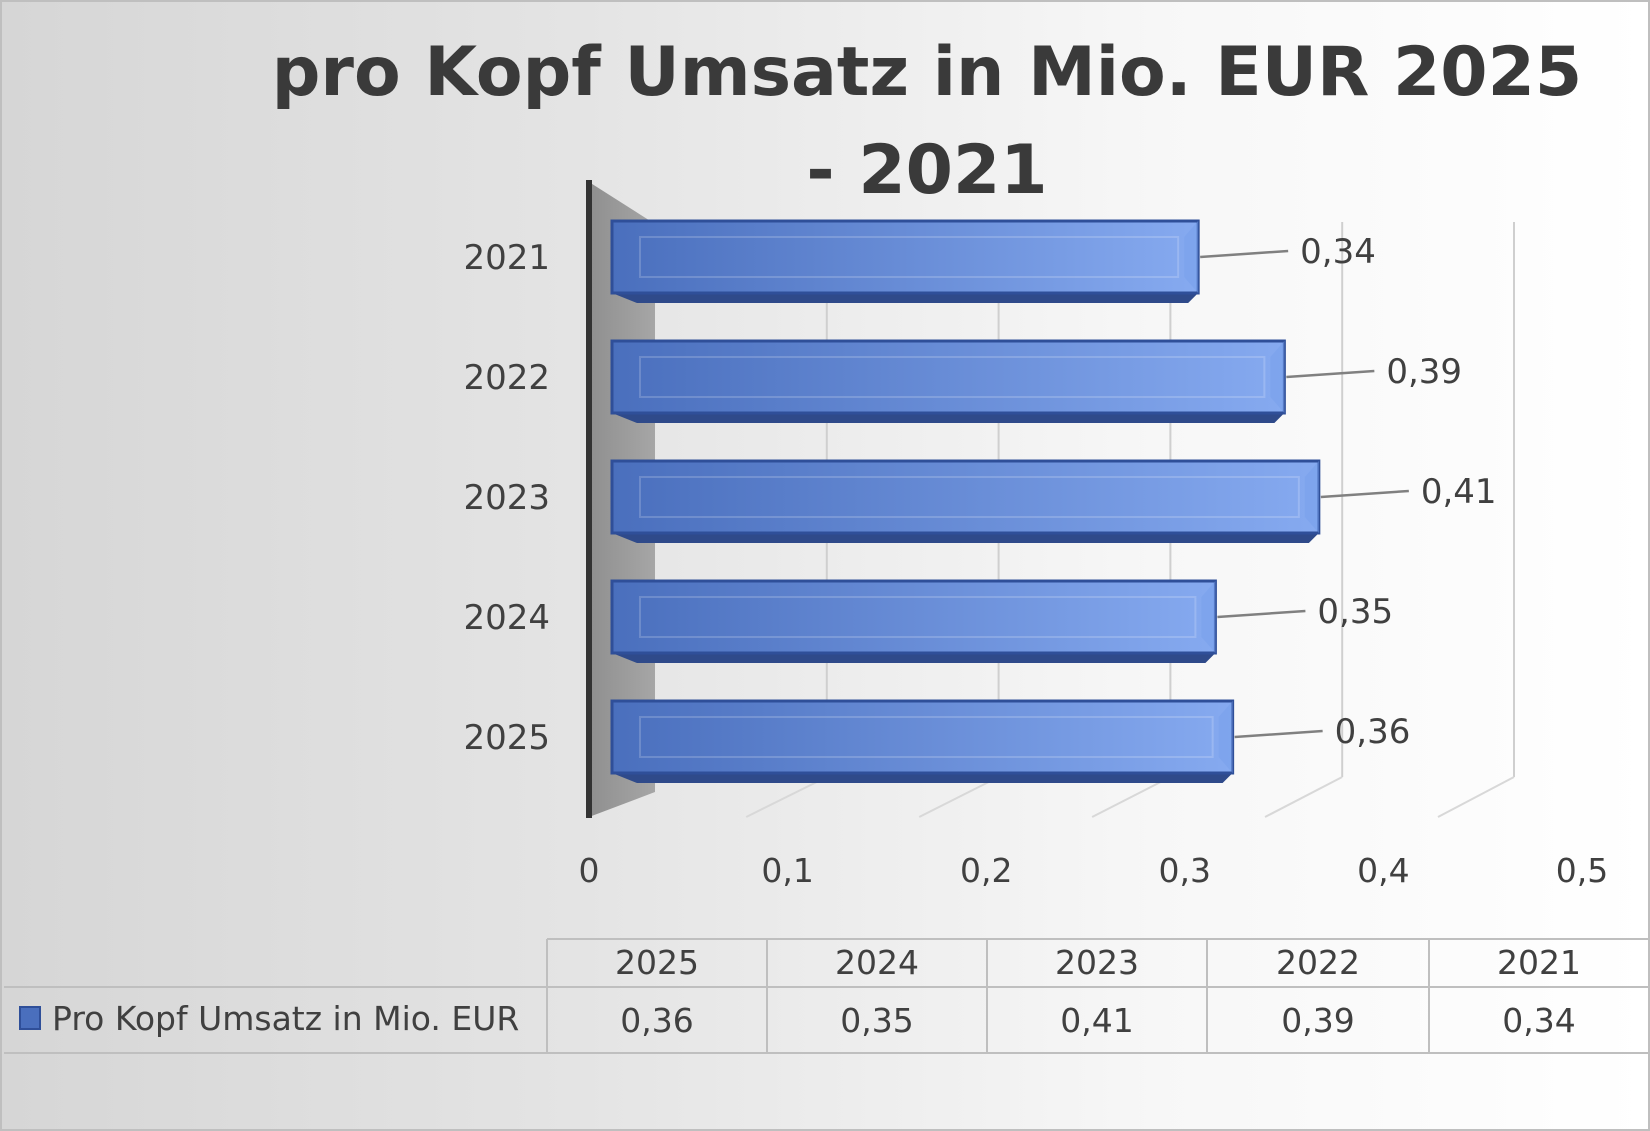  What do you see at coordinates (285, 1018) in the screenshot?
I see `table-row-label: Pro Kopf Umsatz in Mio. EUR` at bounding box center [285, 1018].